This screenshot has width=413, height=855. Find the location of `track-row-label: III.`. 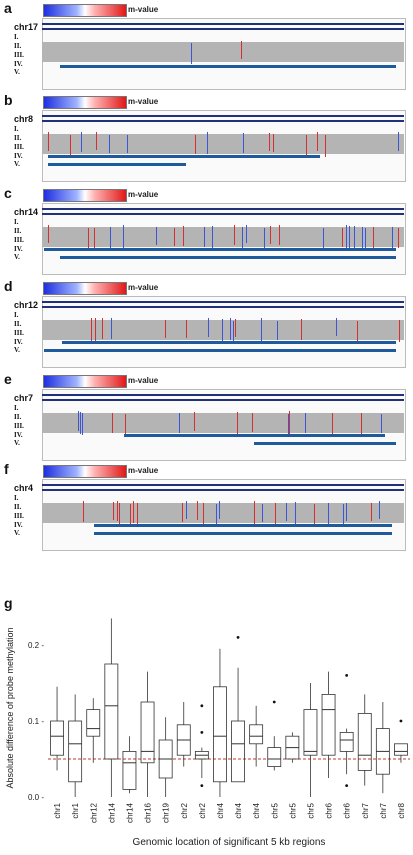

track-row-label: III. is located at coordinates (19, 516).